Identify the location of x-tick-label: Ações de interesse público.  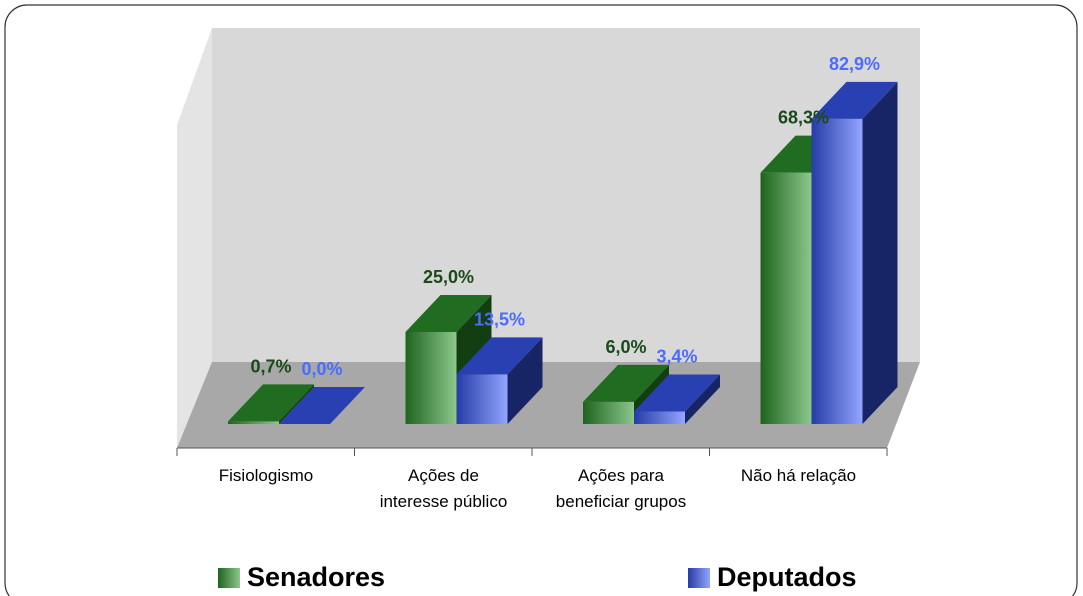
(443, 488).